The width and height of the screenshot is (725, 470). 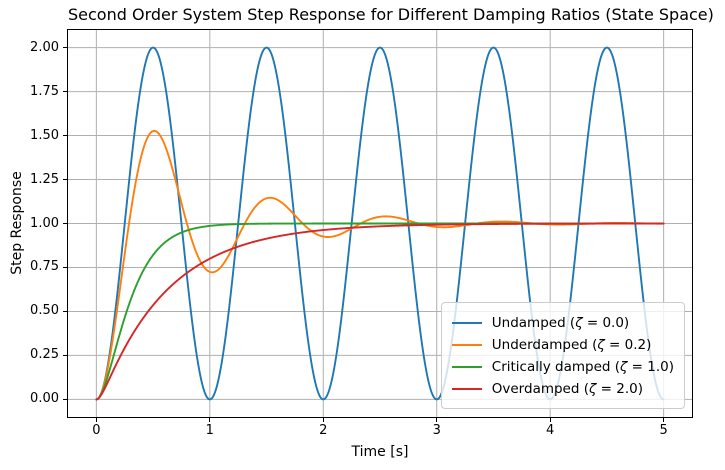 I want to click on y-tick-label: 1.75, so click(x=44, y=91).